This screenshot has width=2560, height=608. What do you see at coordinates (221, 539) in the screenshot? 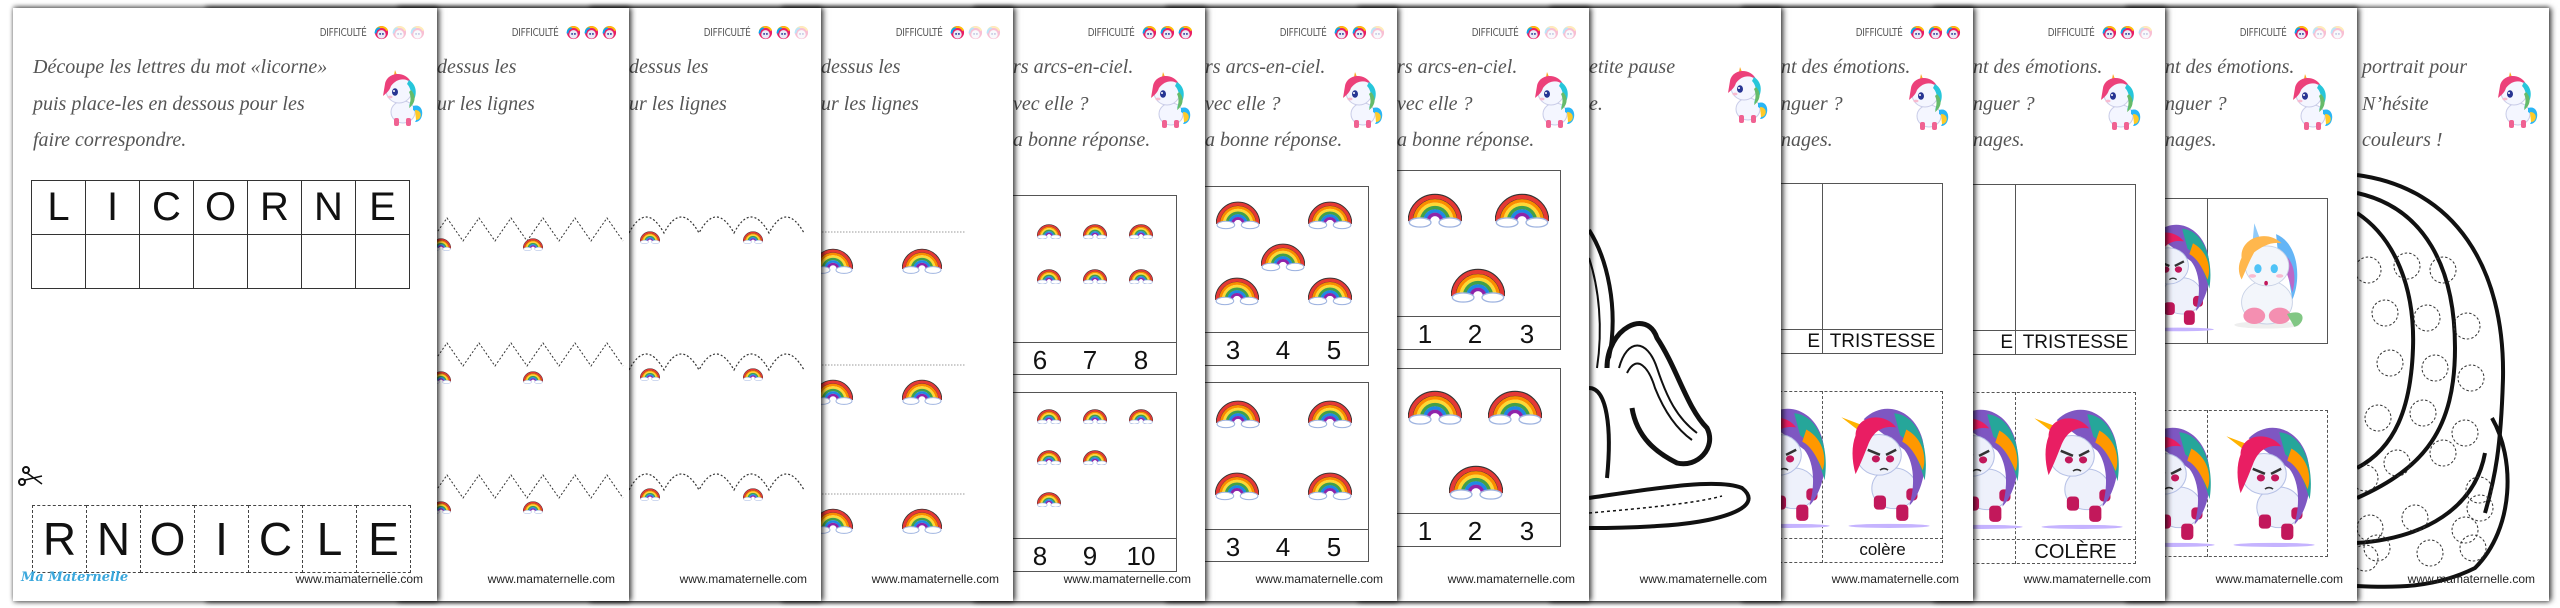
I see `scrambled-letter-card: I` at bounding box center [221, 539].